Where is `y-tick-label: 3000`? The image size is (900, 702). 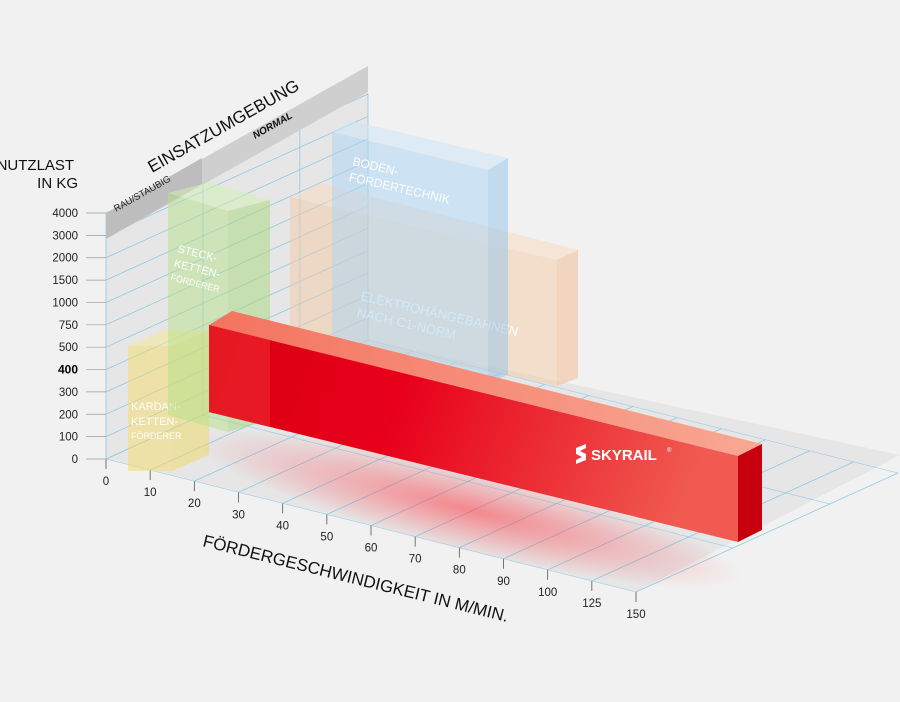
y-tick-label: 3000 is located at coordinates (65, 236).